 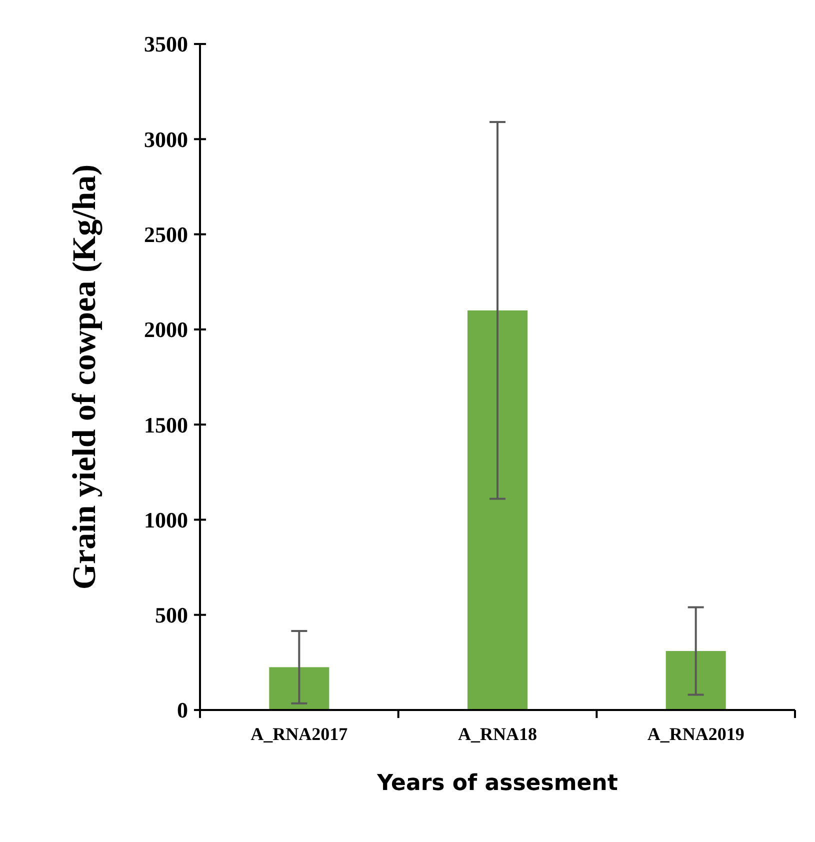 I want to click on y-axis-title: Grain yield of cowpea (Kg/ha), so click(x=85, y=377).